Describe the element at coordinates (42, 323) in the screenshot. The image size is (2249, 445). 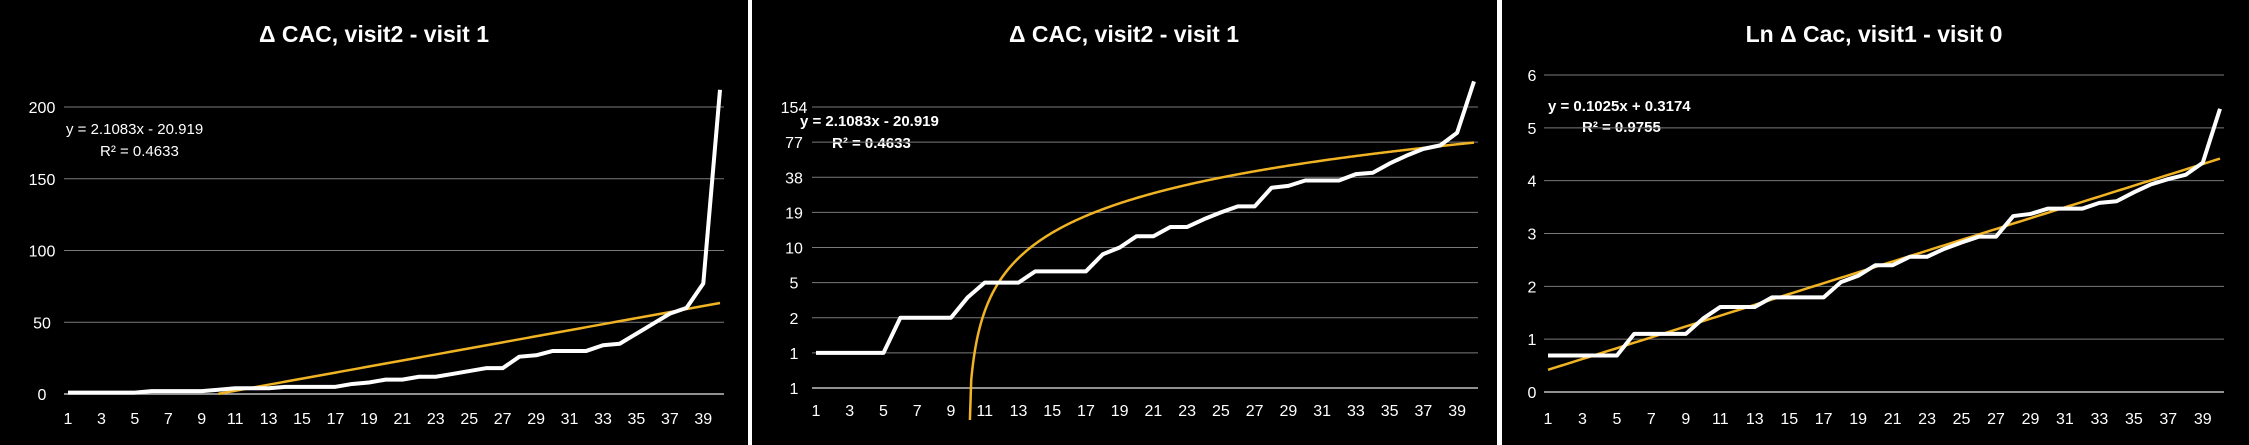
I see `y-tick-label: 50` at that location.